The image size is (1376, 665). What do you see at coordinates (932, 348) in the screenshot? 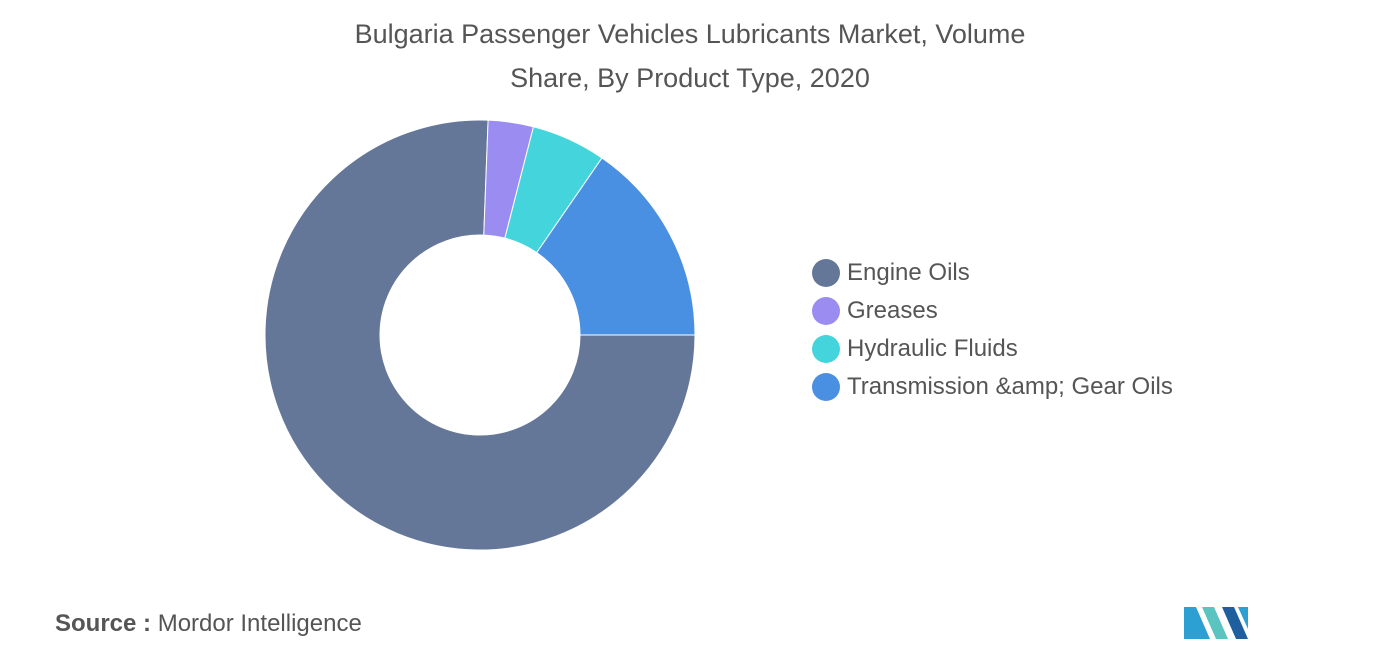
I see `legend-label: Hydraulic Fluids` at bounding box center [932, 348].